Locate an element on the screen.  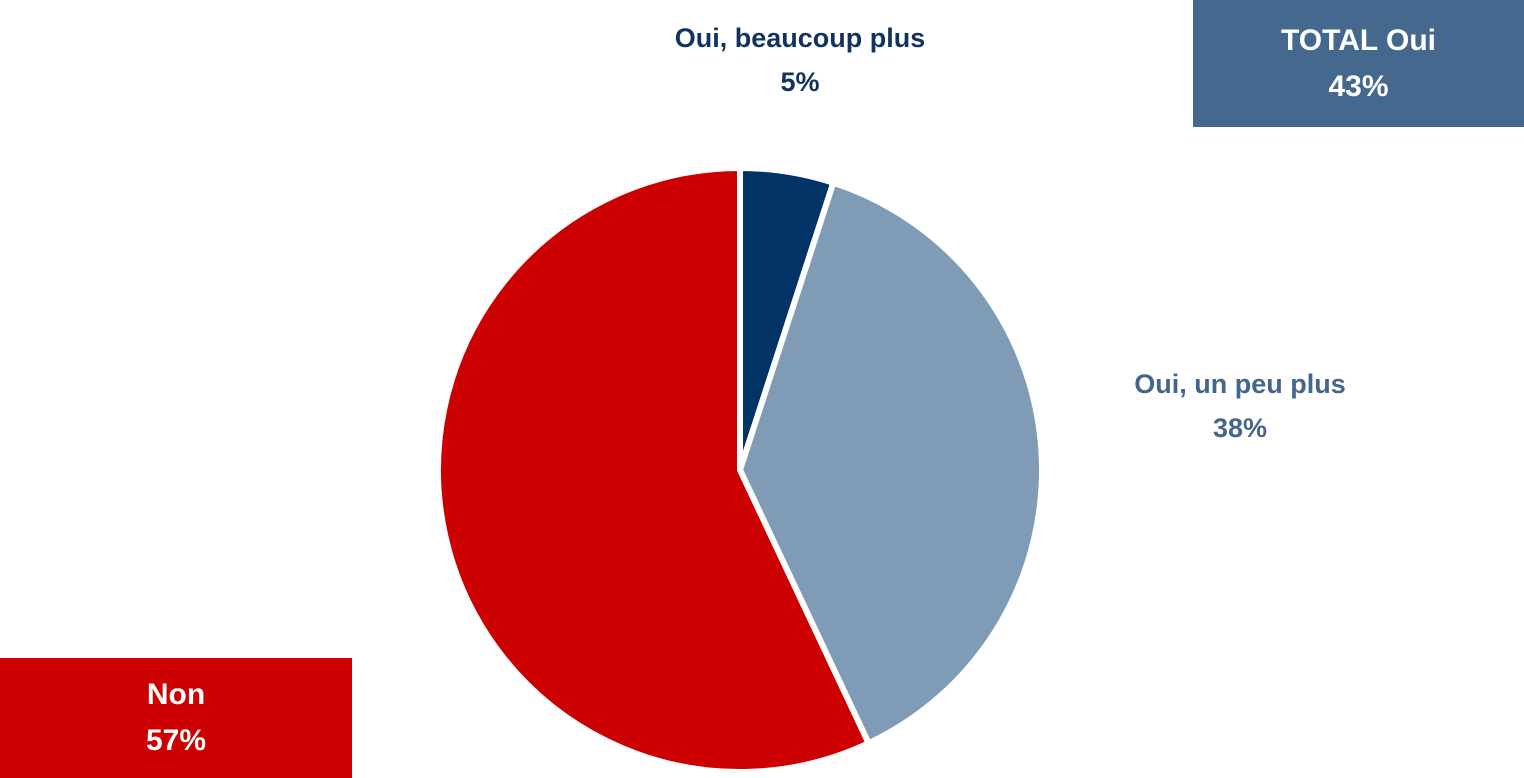
slice-label-oui-beaucoup-plus: Oui, beaucoup plus 5% is located at coordinates (800, 60).